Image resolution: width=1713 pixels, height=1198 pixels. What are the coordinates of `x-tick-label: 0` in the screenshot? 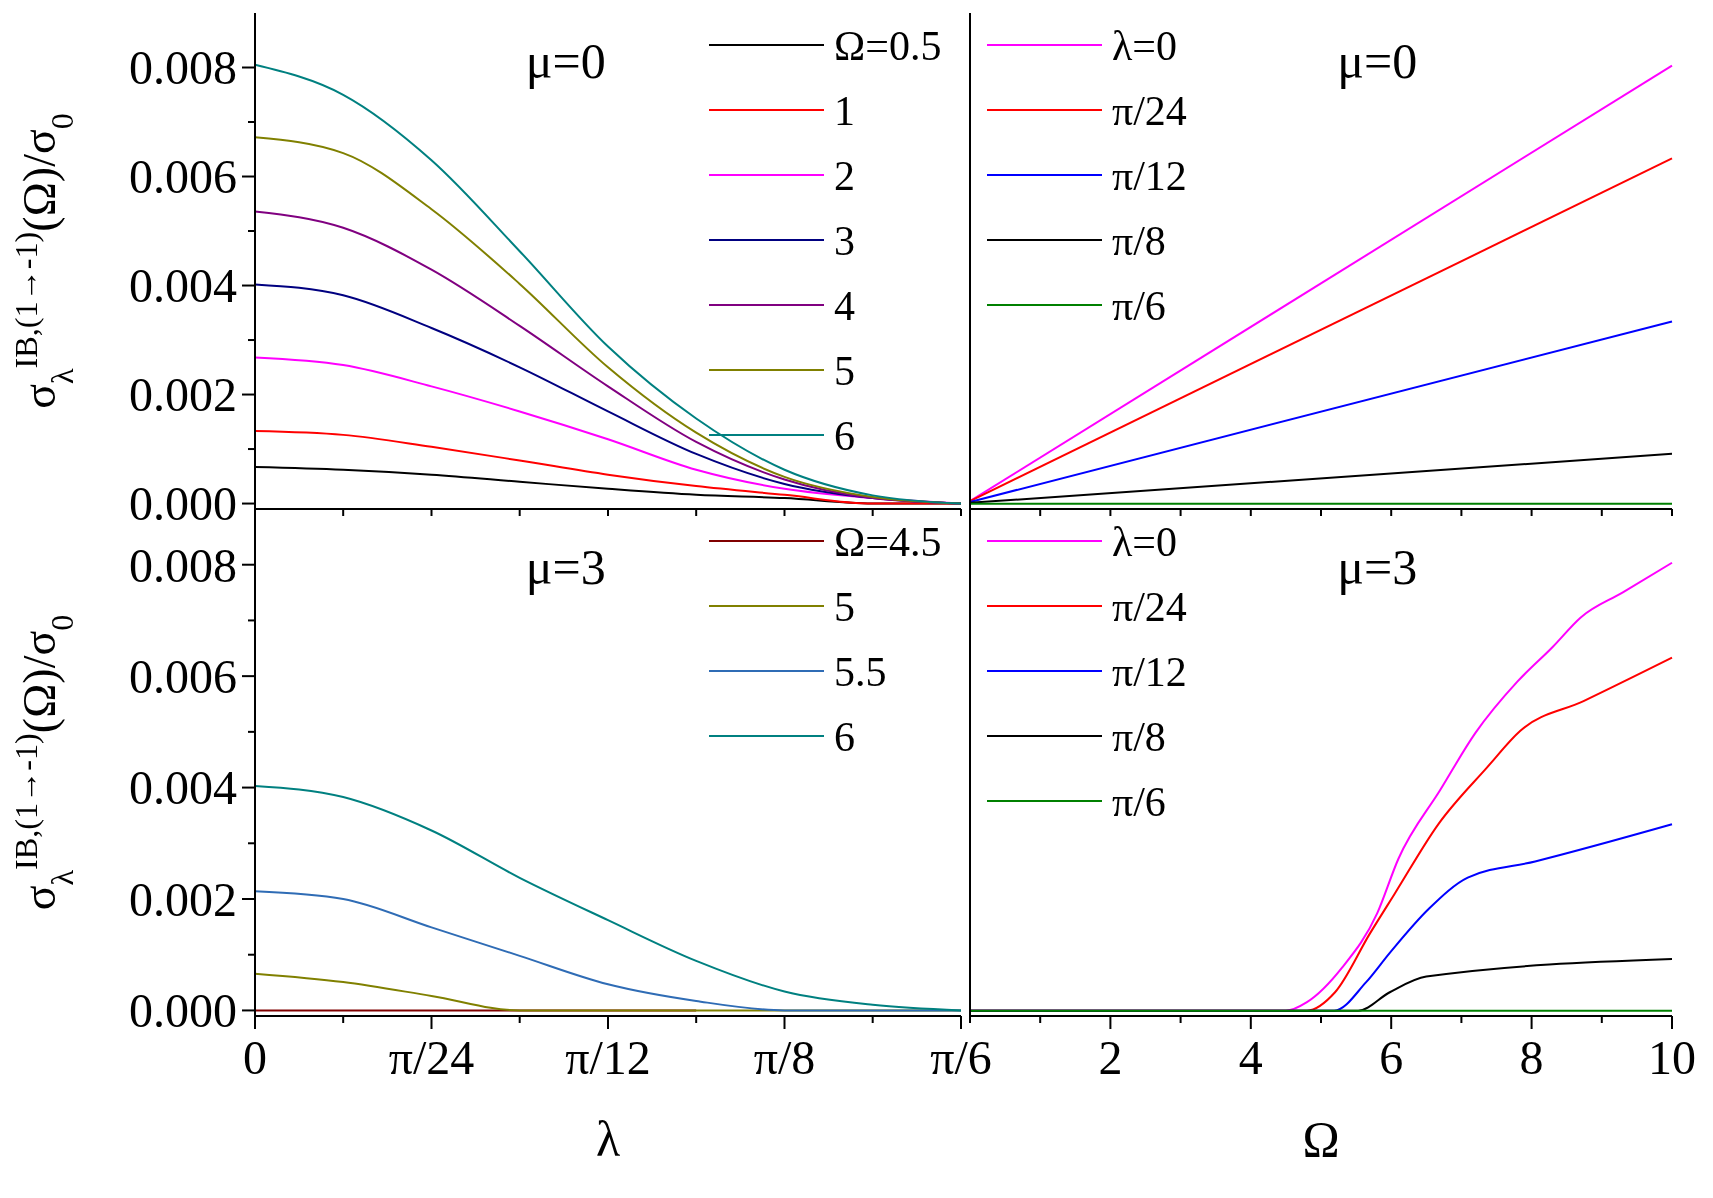 It's located at (255, 1057).